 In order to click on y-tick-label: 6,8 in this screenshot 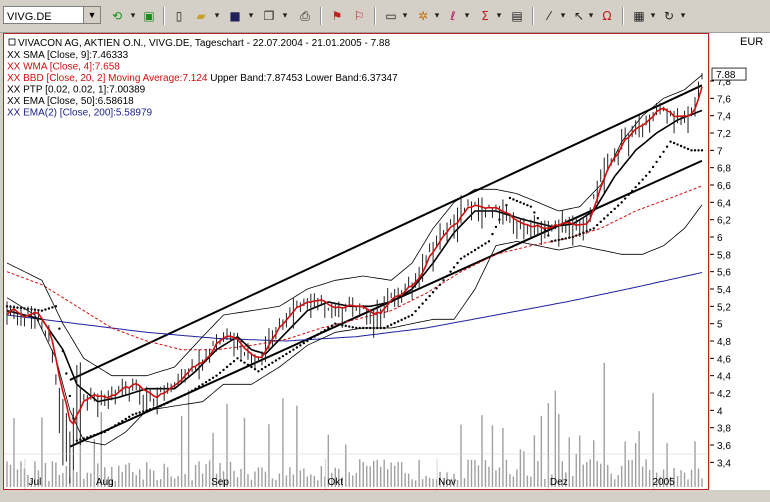, I will do `click(724, 169)`.